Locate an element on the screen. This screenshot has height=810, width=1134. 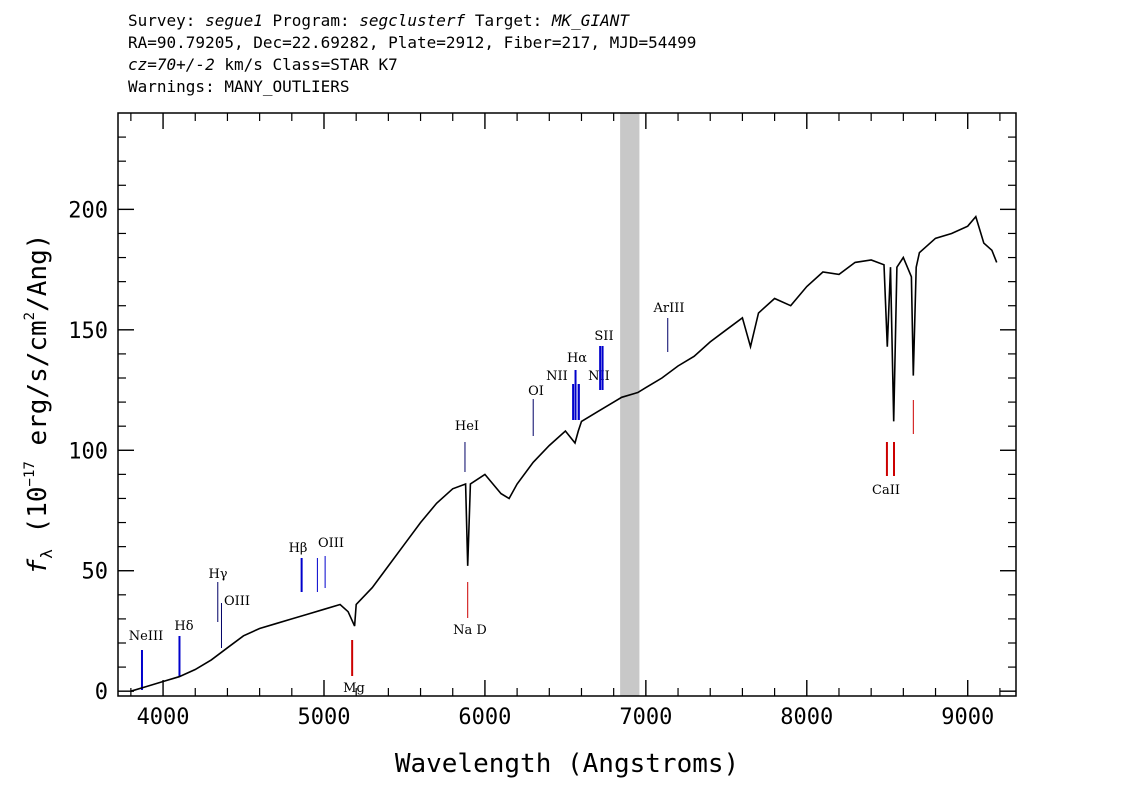
y-tick-label: 150 is located at coordinates (88, 331).